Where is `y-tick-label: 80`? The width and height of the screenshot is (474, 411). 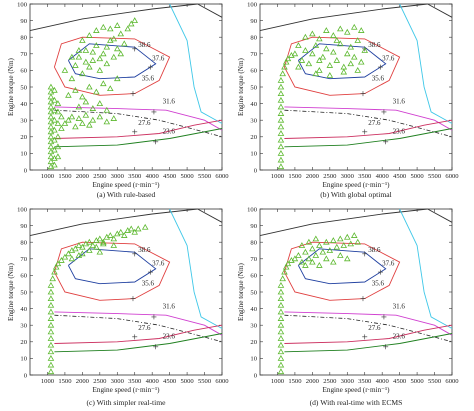 y-tick-label: 80 is located at coordinates (253, 243).